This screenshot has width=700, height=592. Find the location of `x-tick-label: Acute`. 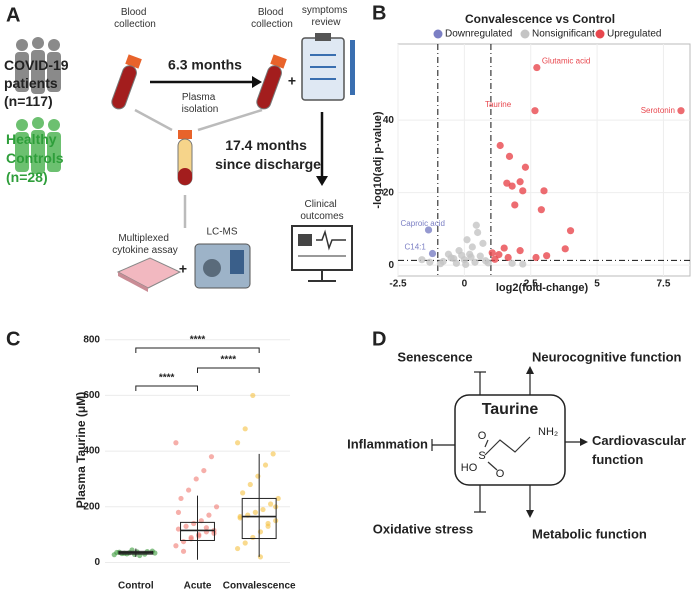

x-tick-label: Acute is located at coordinates (198, 586).